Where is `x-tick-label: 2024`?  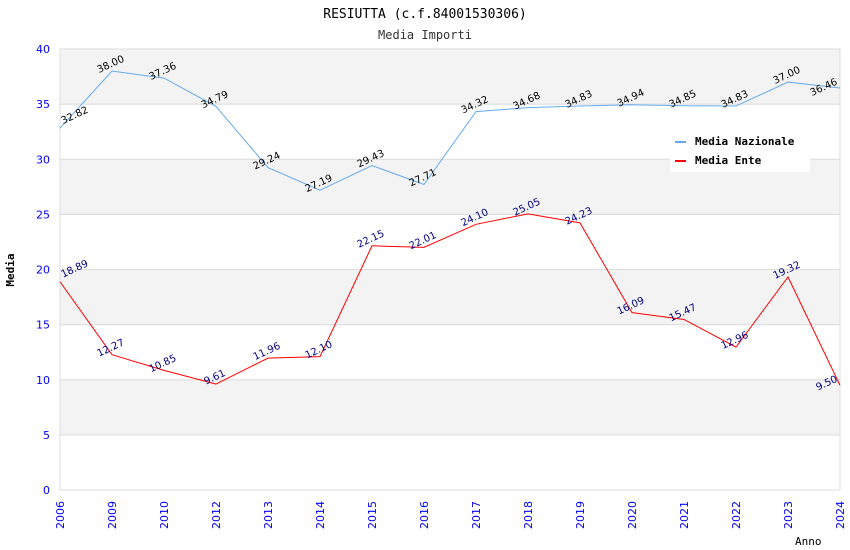 x-tick-label: 2024 is located at coordinates (840, 515).